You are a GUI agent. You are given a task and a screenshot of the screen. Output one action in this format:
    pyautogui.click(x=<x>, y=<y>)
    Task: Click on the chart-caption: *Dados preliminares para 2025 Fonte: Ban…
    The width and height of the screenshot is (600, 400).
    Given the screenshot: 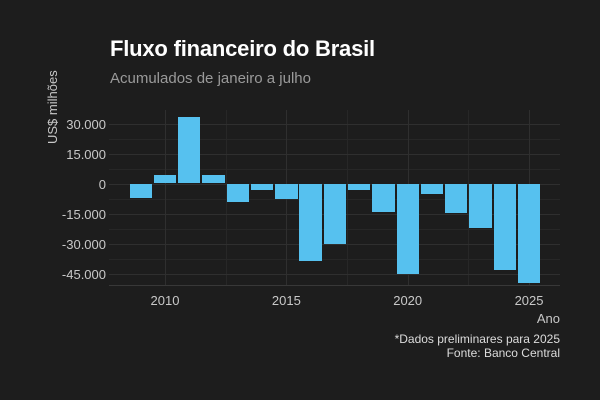 What is the action you would take?
    pyautogui.click(x=477, y=346)
    